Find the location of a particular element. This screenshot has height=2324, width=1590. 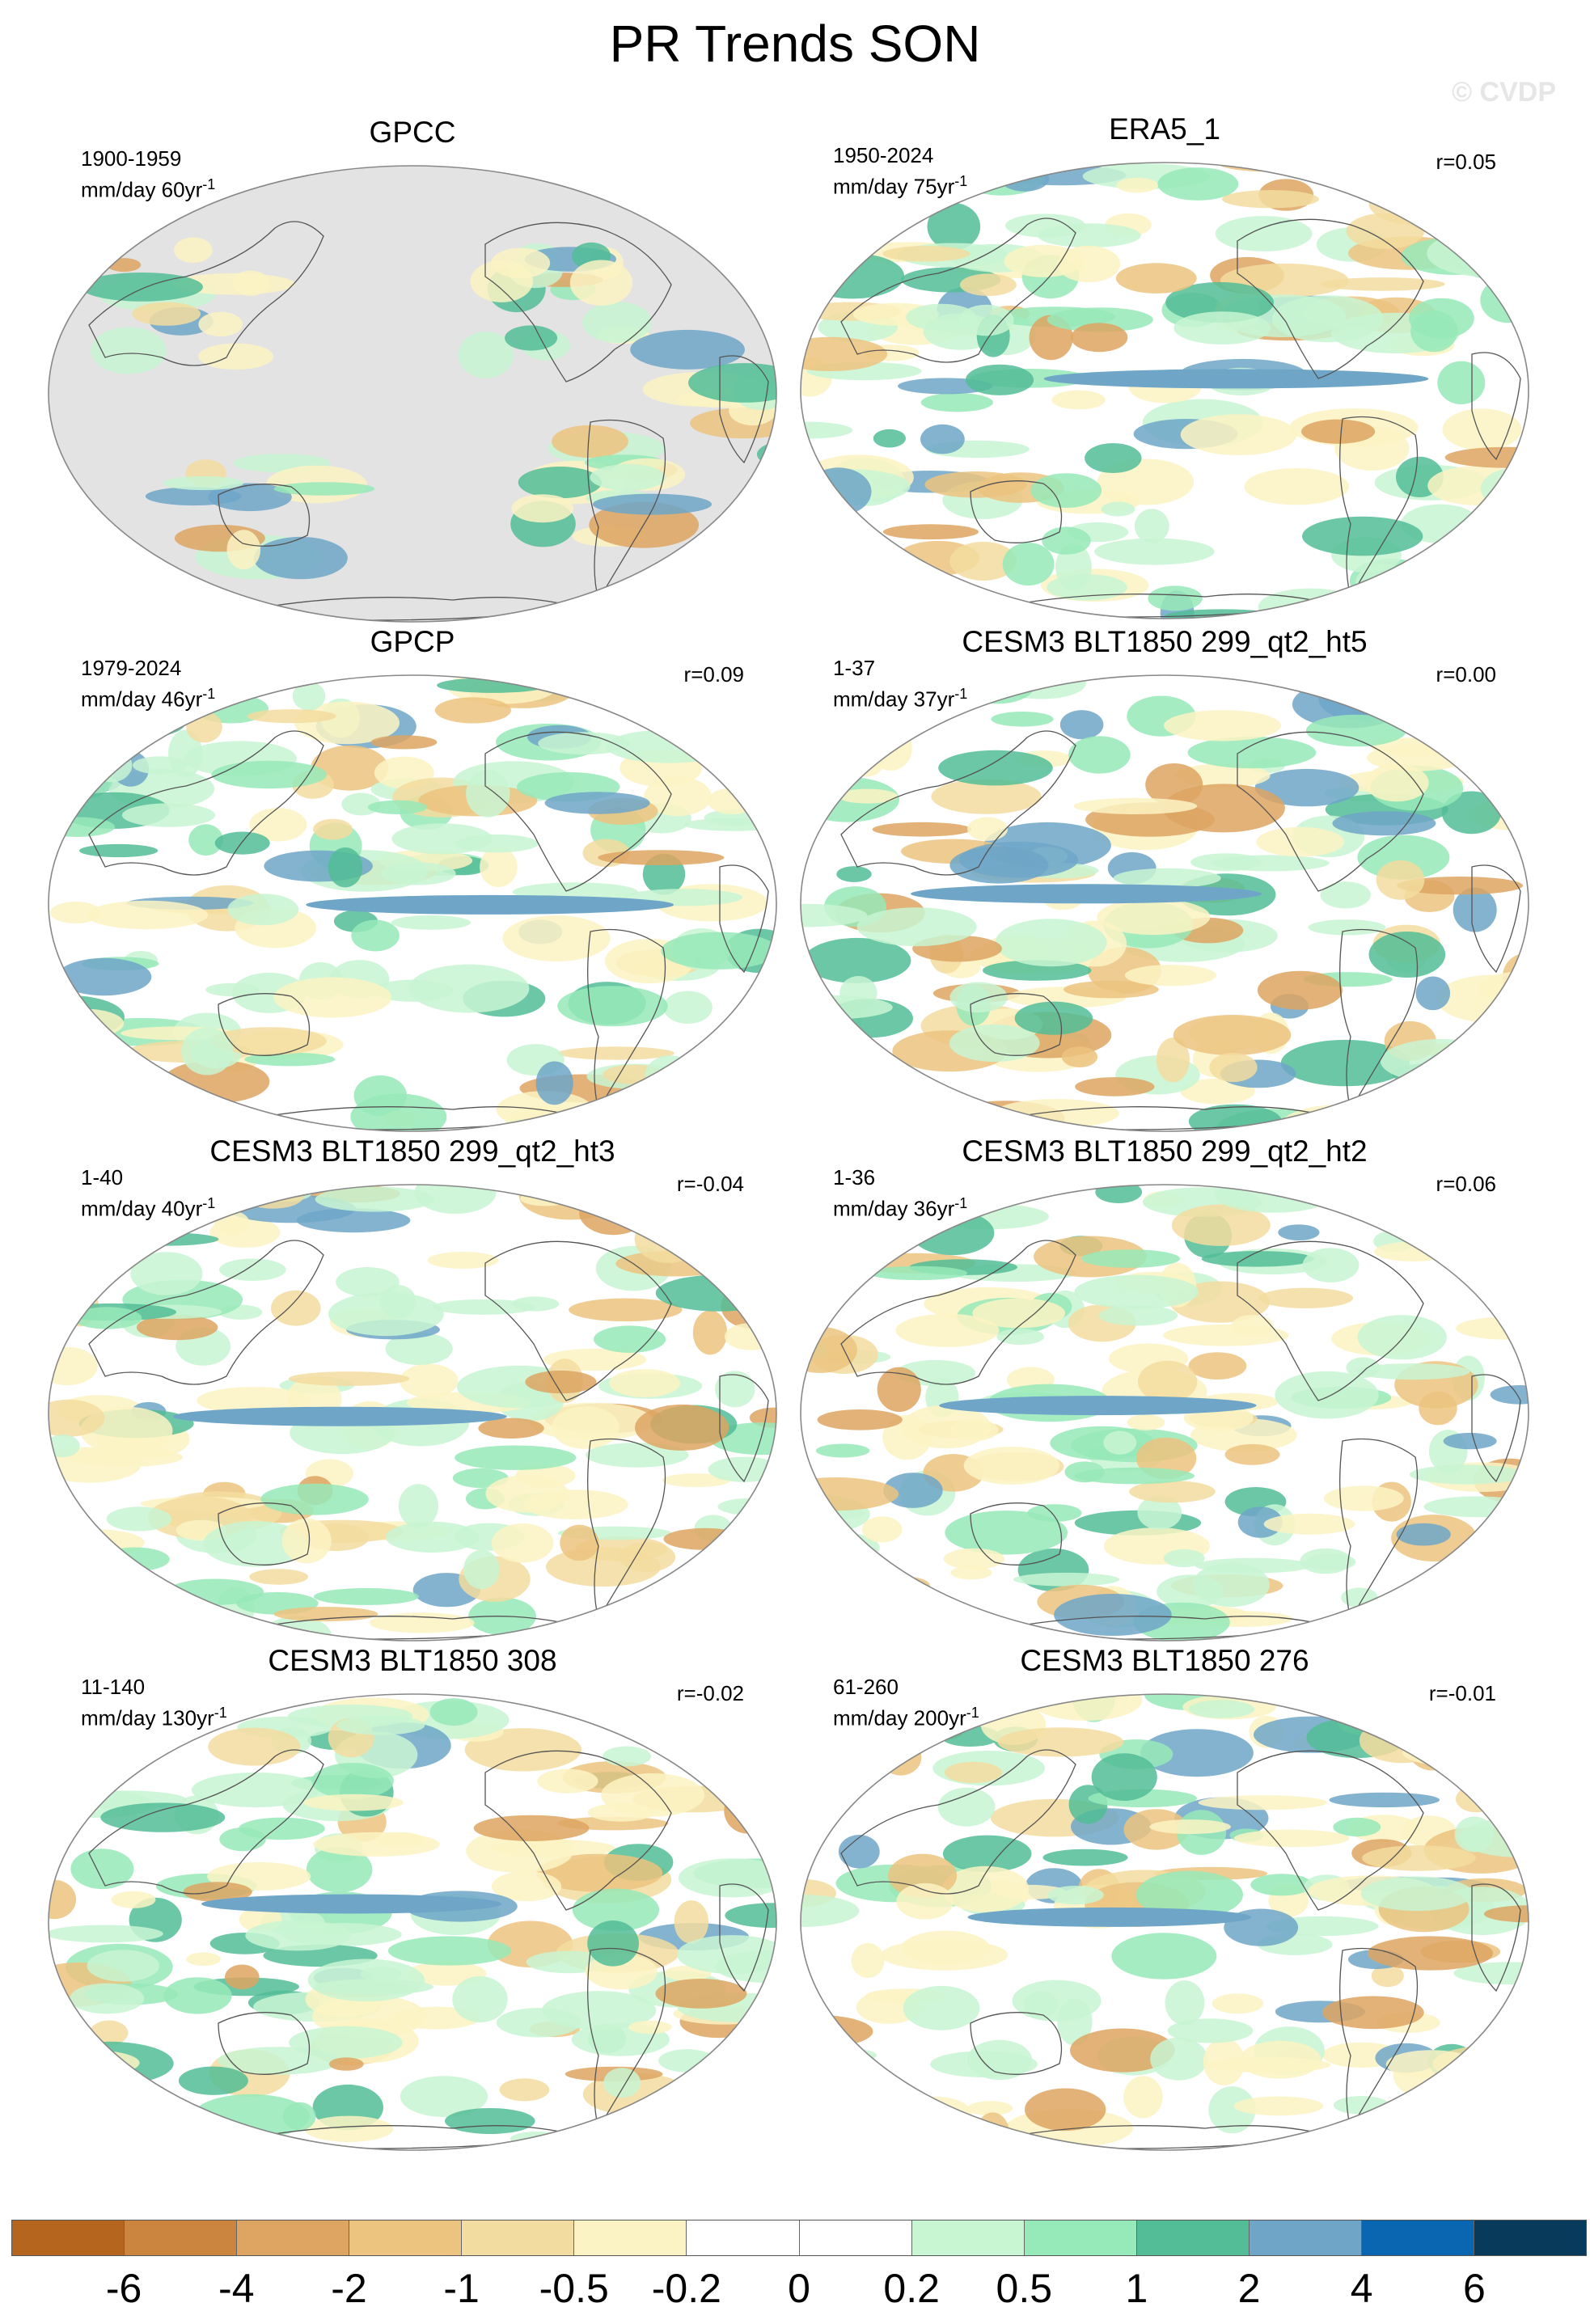

pattern-correlation: r=-0.02 is located at coordinates (710, 1693).